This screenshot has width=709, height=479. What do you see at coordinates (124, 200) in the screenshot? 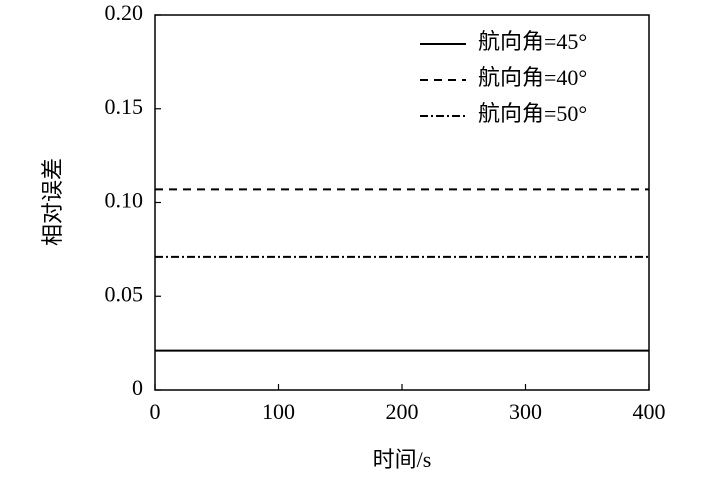
I see `y-tick-label: 0.10` at bounding box center [124, 200].